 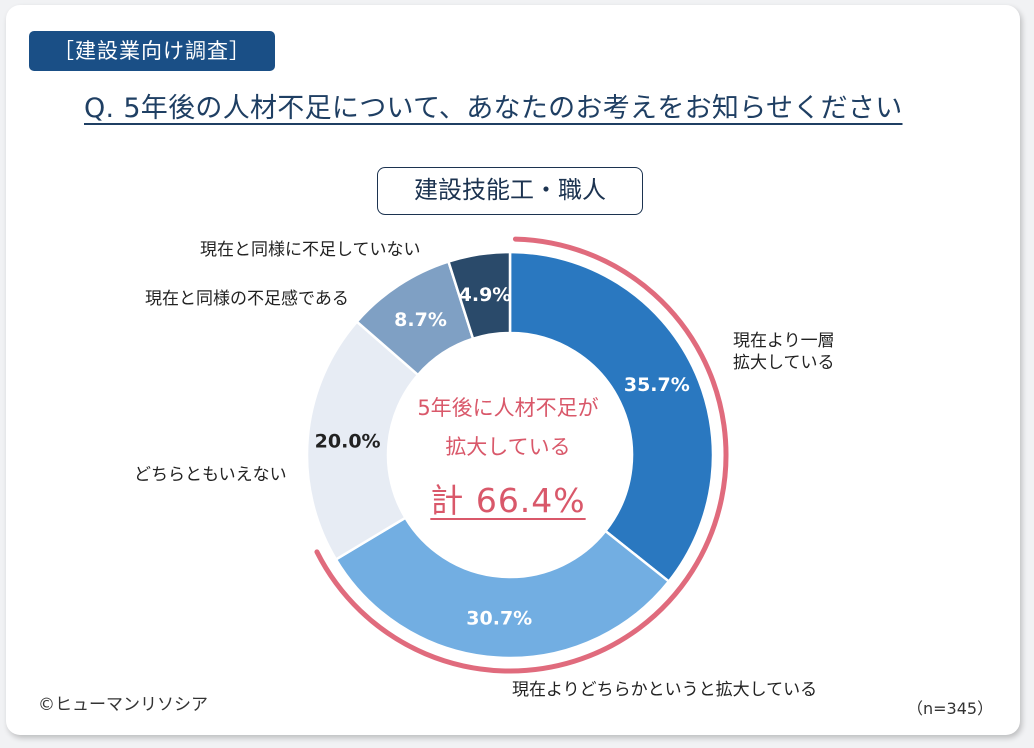 I want to click on segment-label: 建設技能工・職人, so click(x=510, y=191).